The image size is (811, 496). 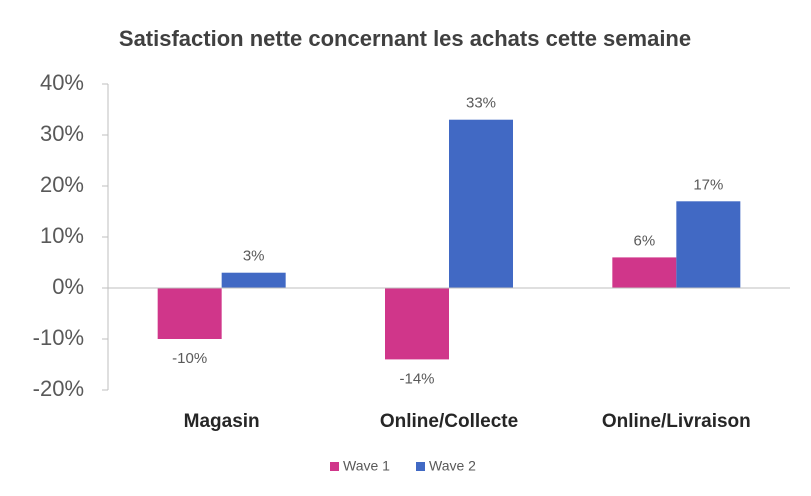 I want to click on legend-label: Wave 1, so click(x=366, y=466).